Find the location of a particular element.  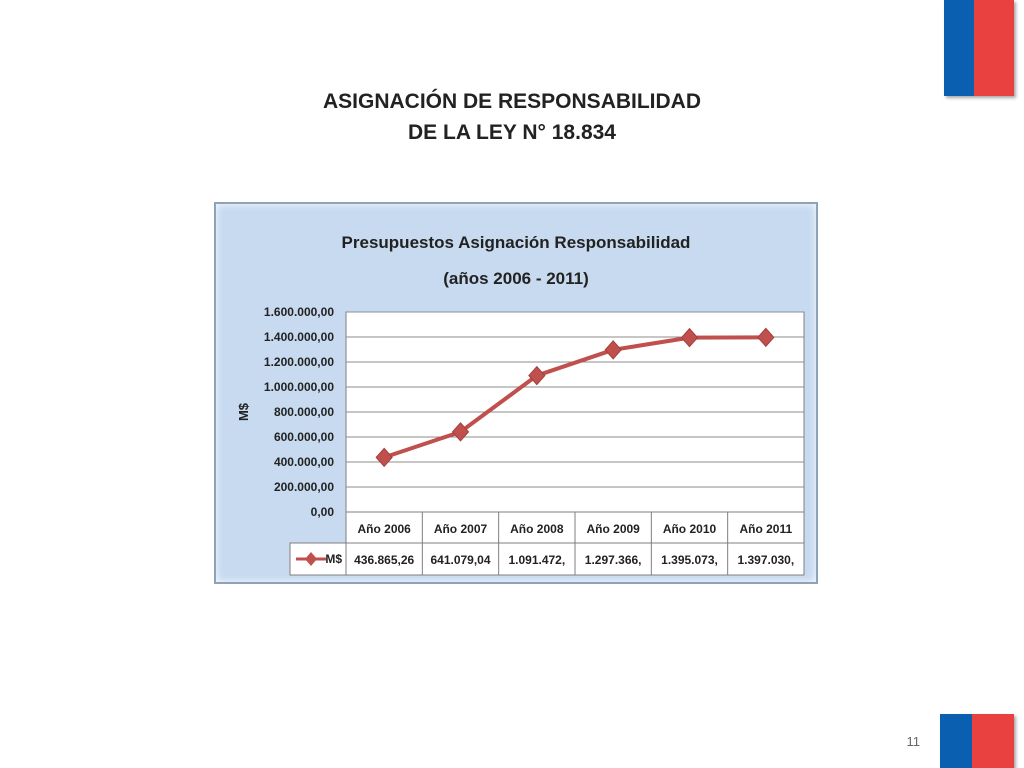

y-tick-label: 600.000,00 is located at coordinates (304, 437).